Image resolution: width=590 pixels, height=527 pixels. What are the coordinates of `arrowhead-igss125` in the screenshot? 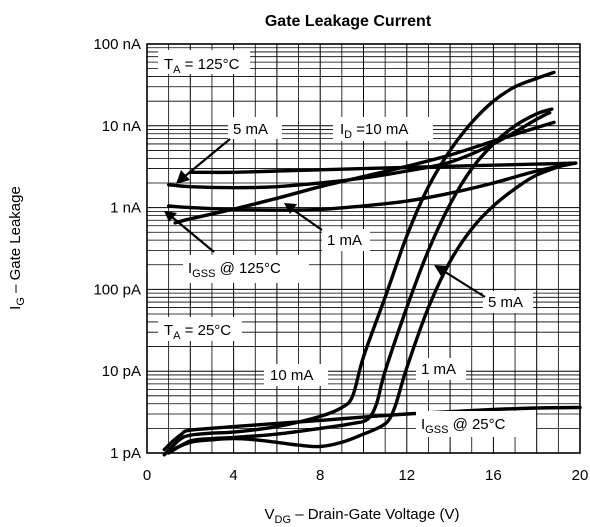 It's located at (170, 216).